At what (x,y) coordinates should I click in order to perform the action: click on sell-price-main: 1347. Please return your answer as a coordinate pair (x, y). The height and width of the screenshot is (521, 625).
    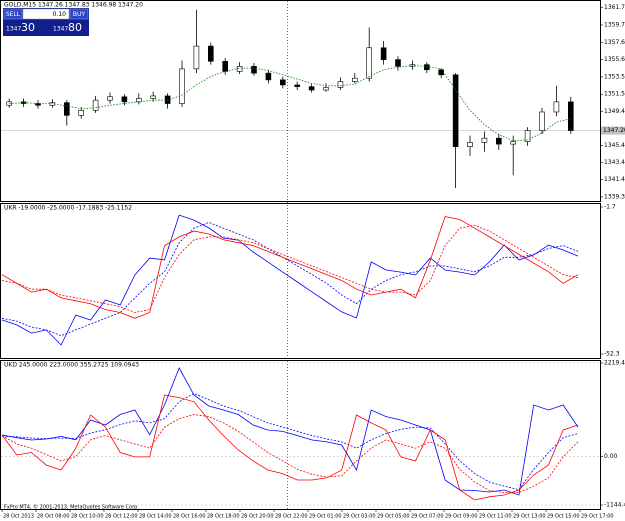
    Looking at the image, I should click on (13, 29).